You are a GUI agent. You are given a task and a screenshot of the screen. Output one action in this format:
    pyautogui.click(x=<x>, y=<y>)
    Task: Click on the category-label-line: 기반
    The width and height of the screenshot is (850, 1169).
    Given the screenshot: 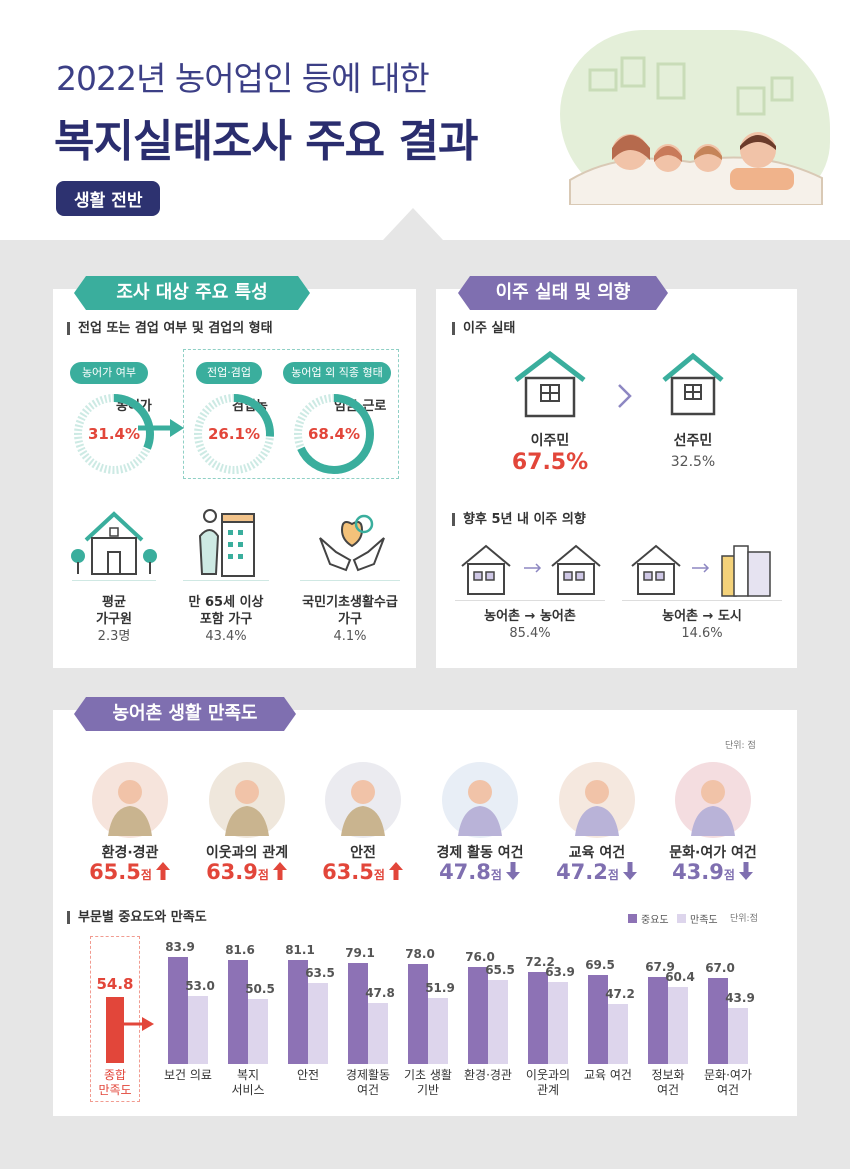 What is the action you would take?
    pyautogui.click(x=428, y=1090)
    